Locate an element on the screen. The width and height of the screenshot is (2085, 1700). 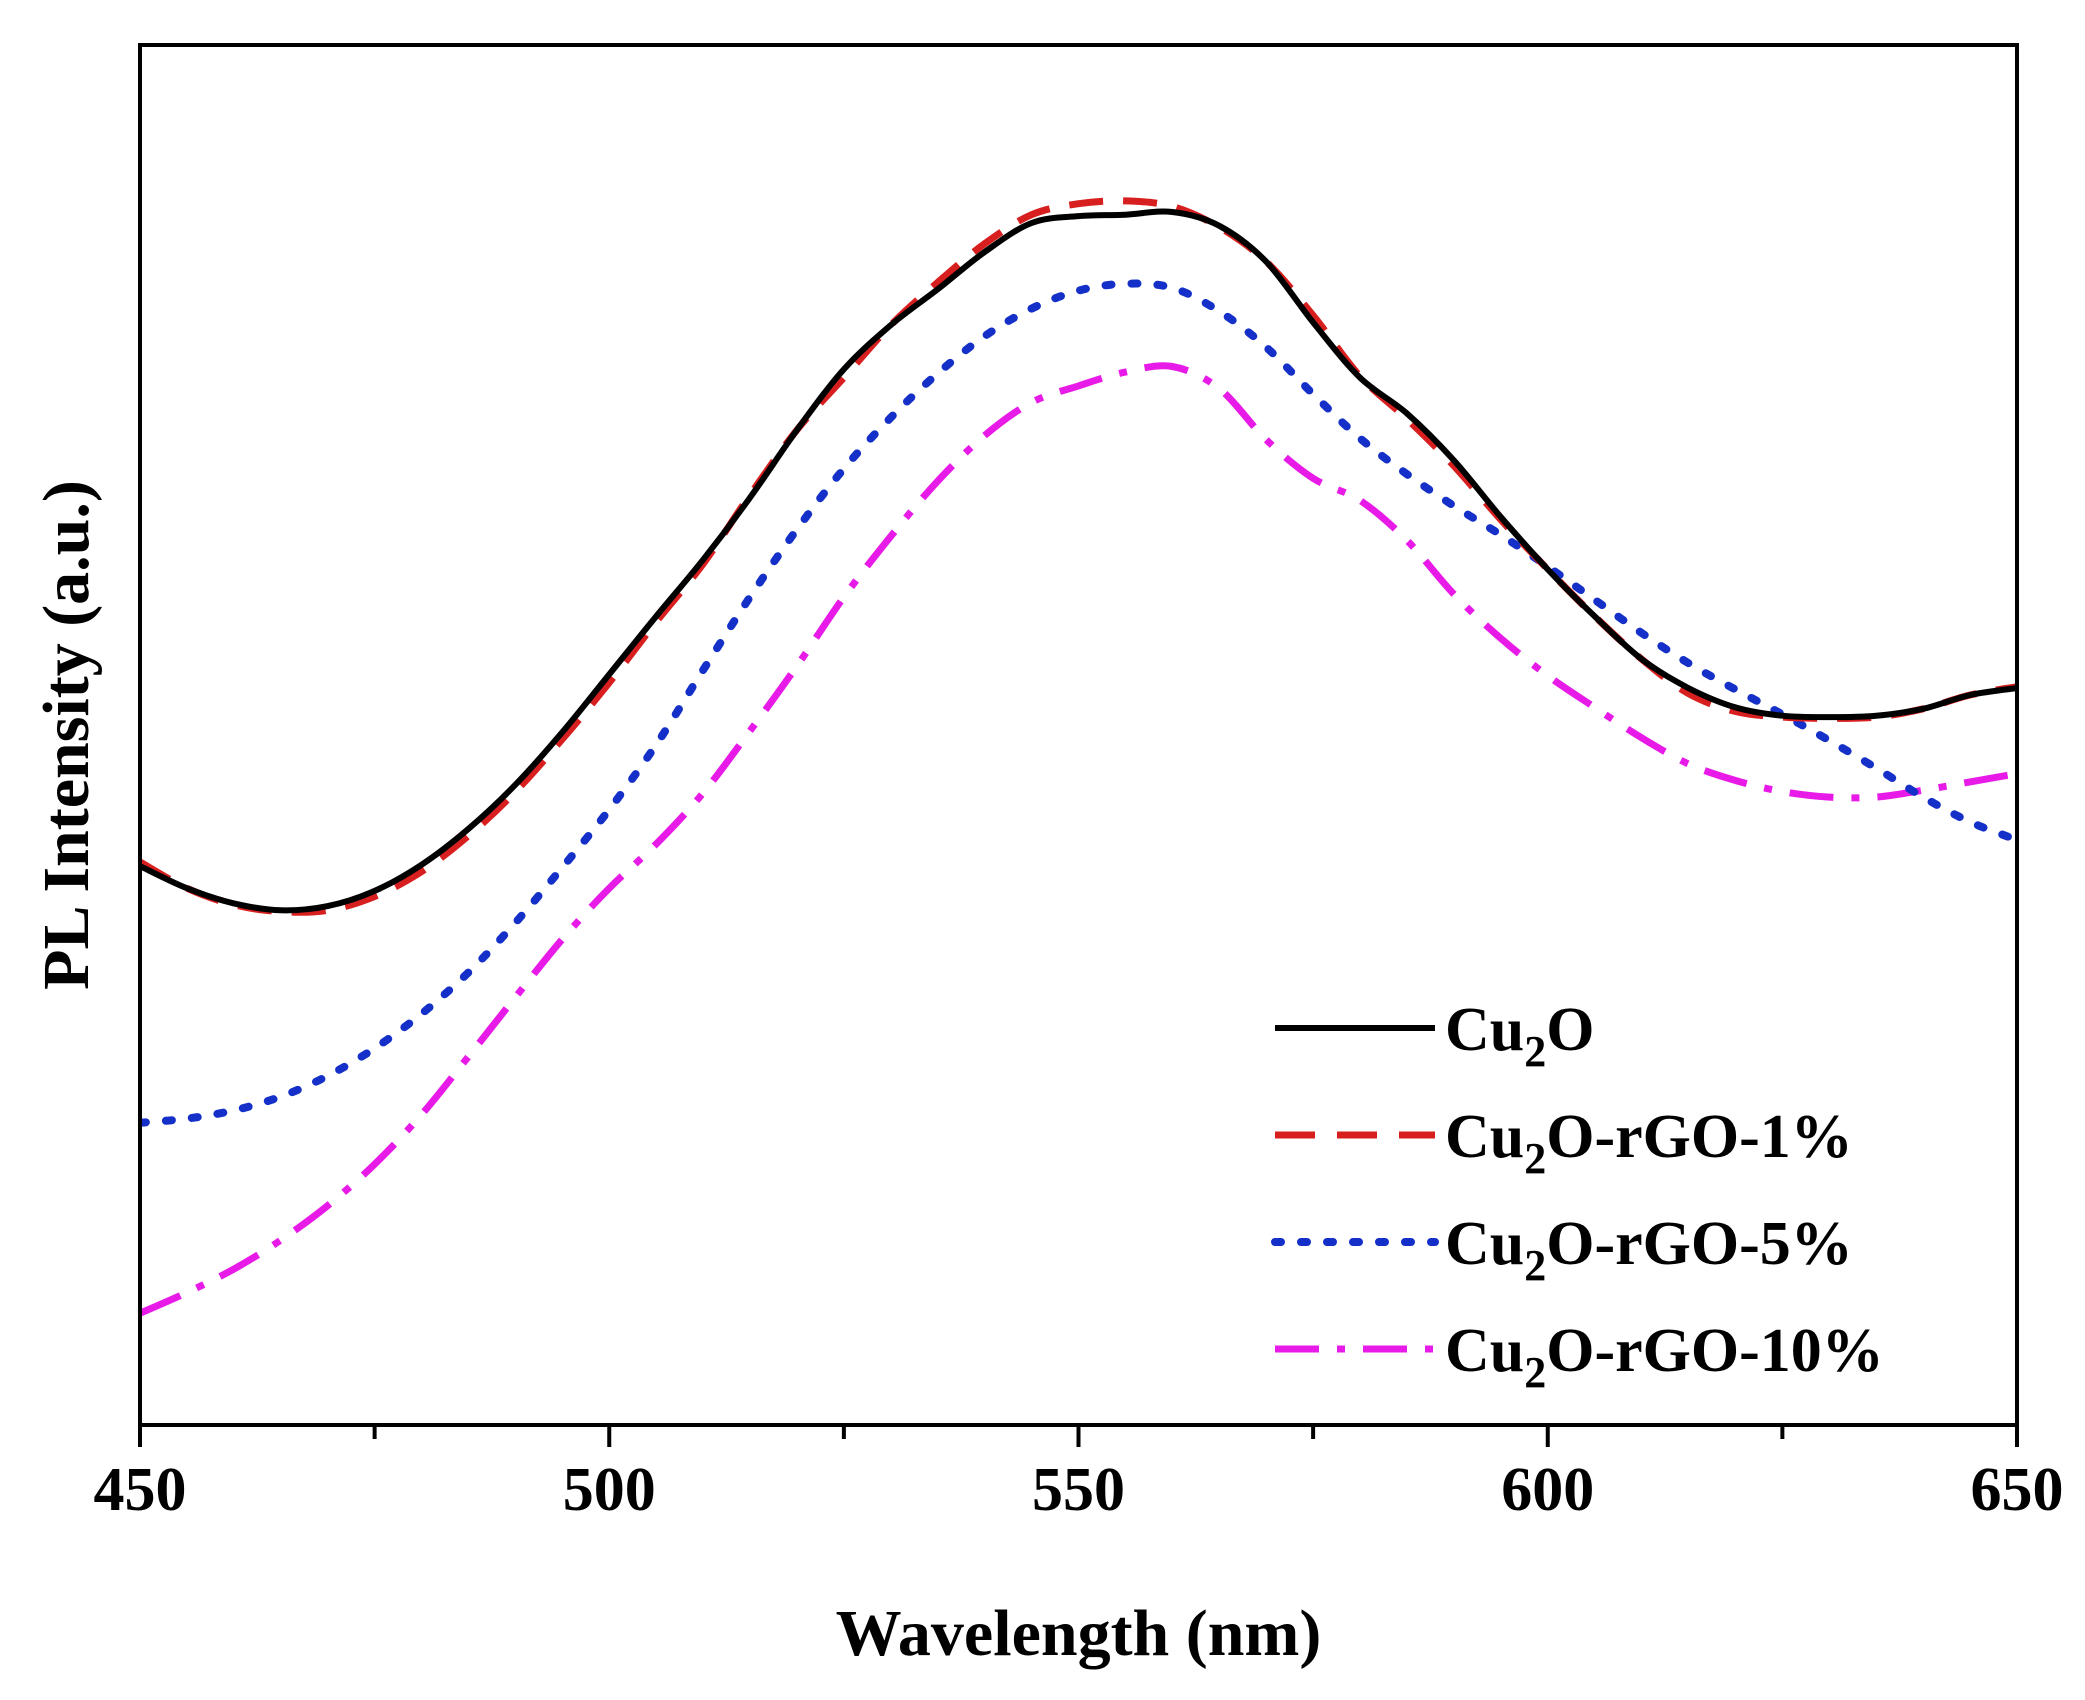
x-tick-label: 550 is located at coordinates (1078, 1490).